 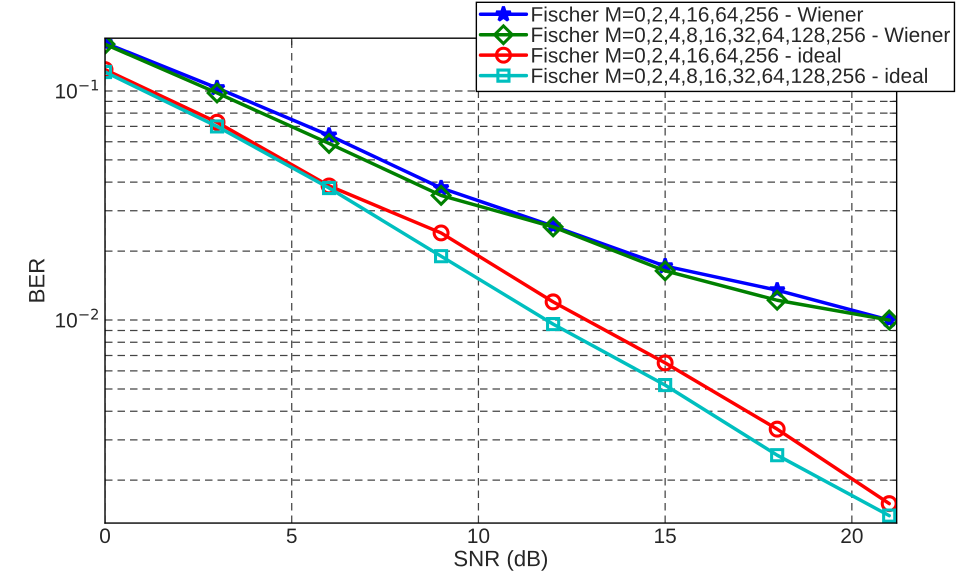 What do you see at coordinates (686, 56) in the screenshot?
I see `legend-label: Fischer M=0,2,4,16,64,256 - ideal` at bounding box center [686, 56].